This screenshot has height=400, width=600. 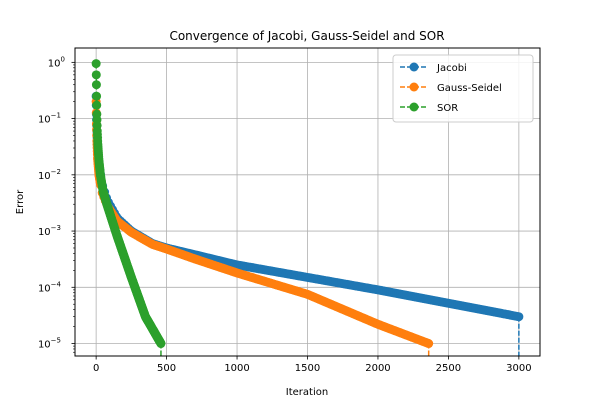 I want to click on y-axis-label: Error, so click(x=20, y=201).